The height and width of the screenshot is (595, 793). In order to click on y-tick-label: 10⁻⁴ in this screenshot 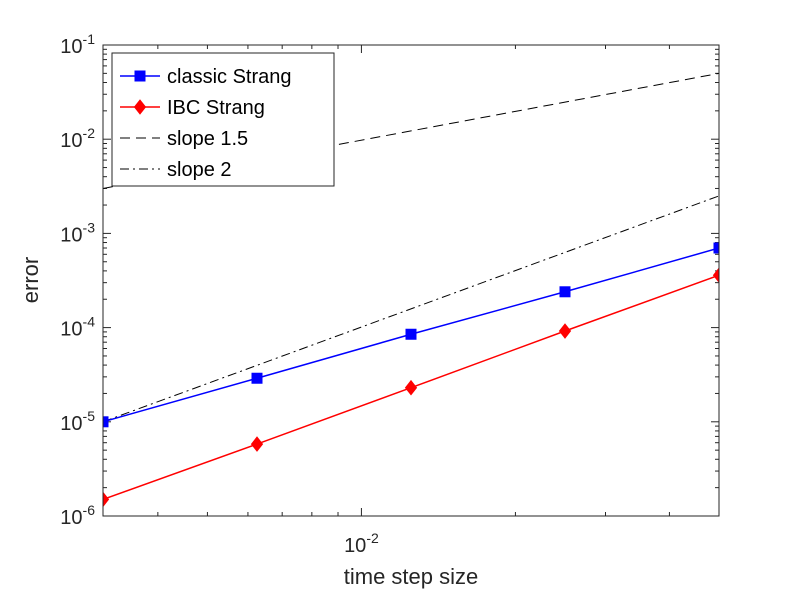, I will do `click(77, 327)`.